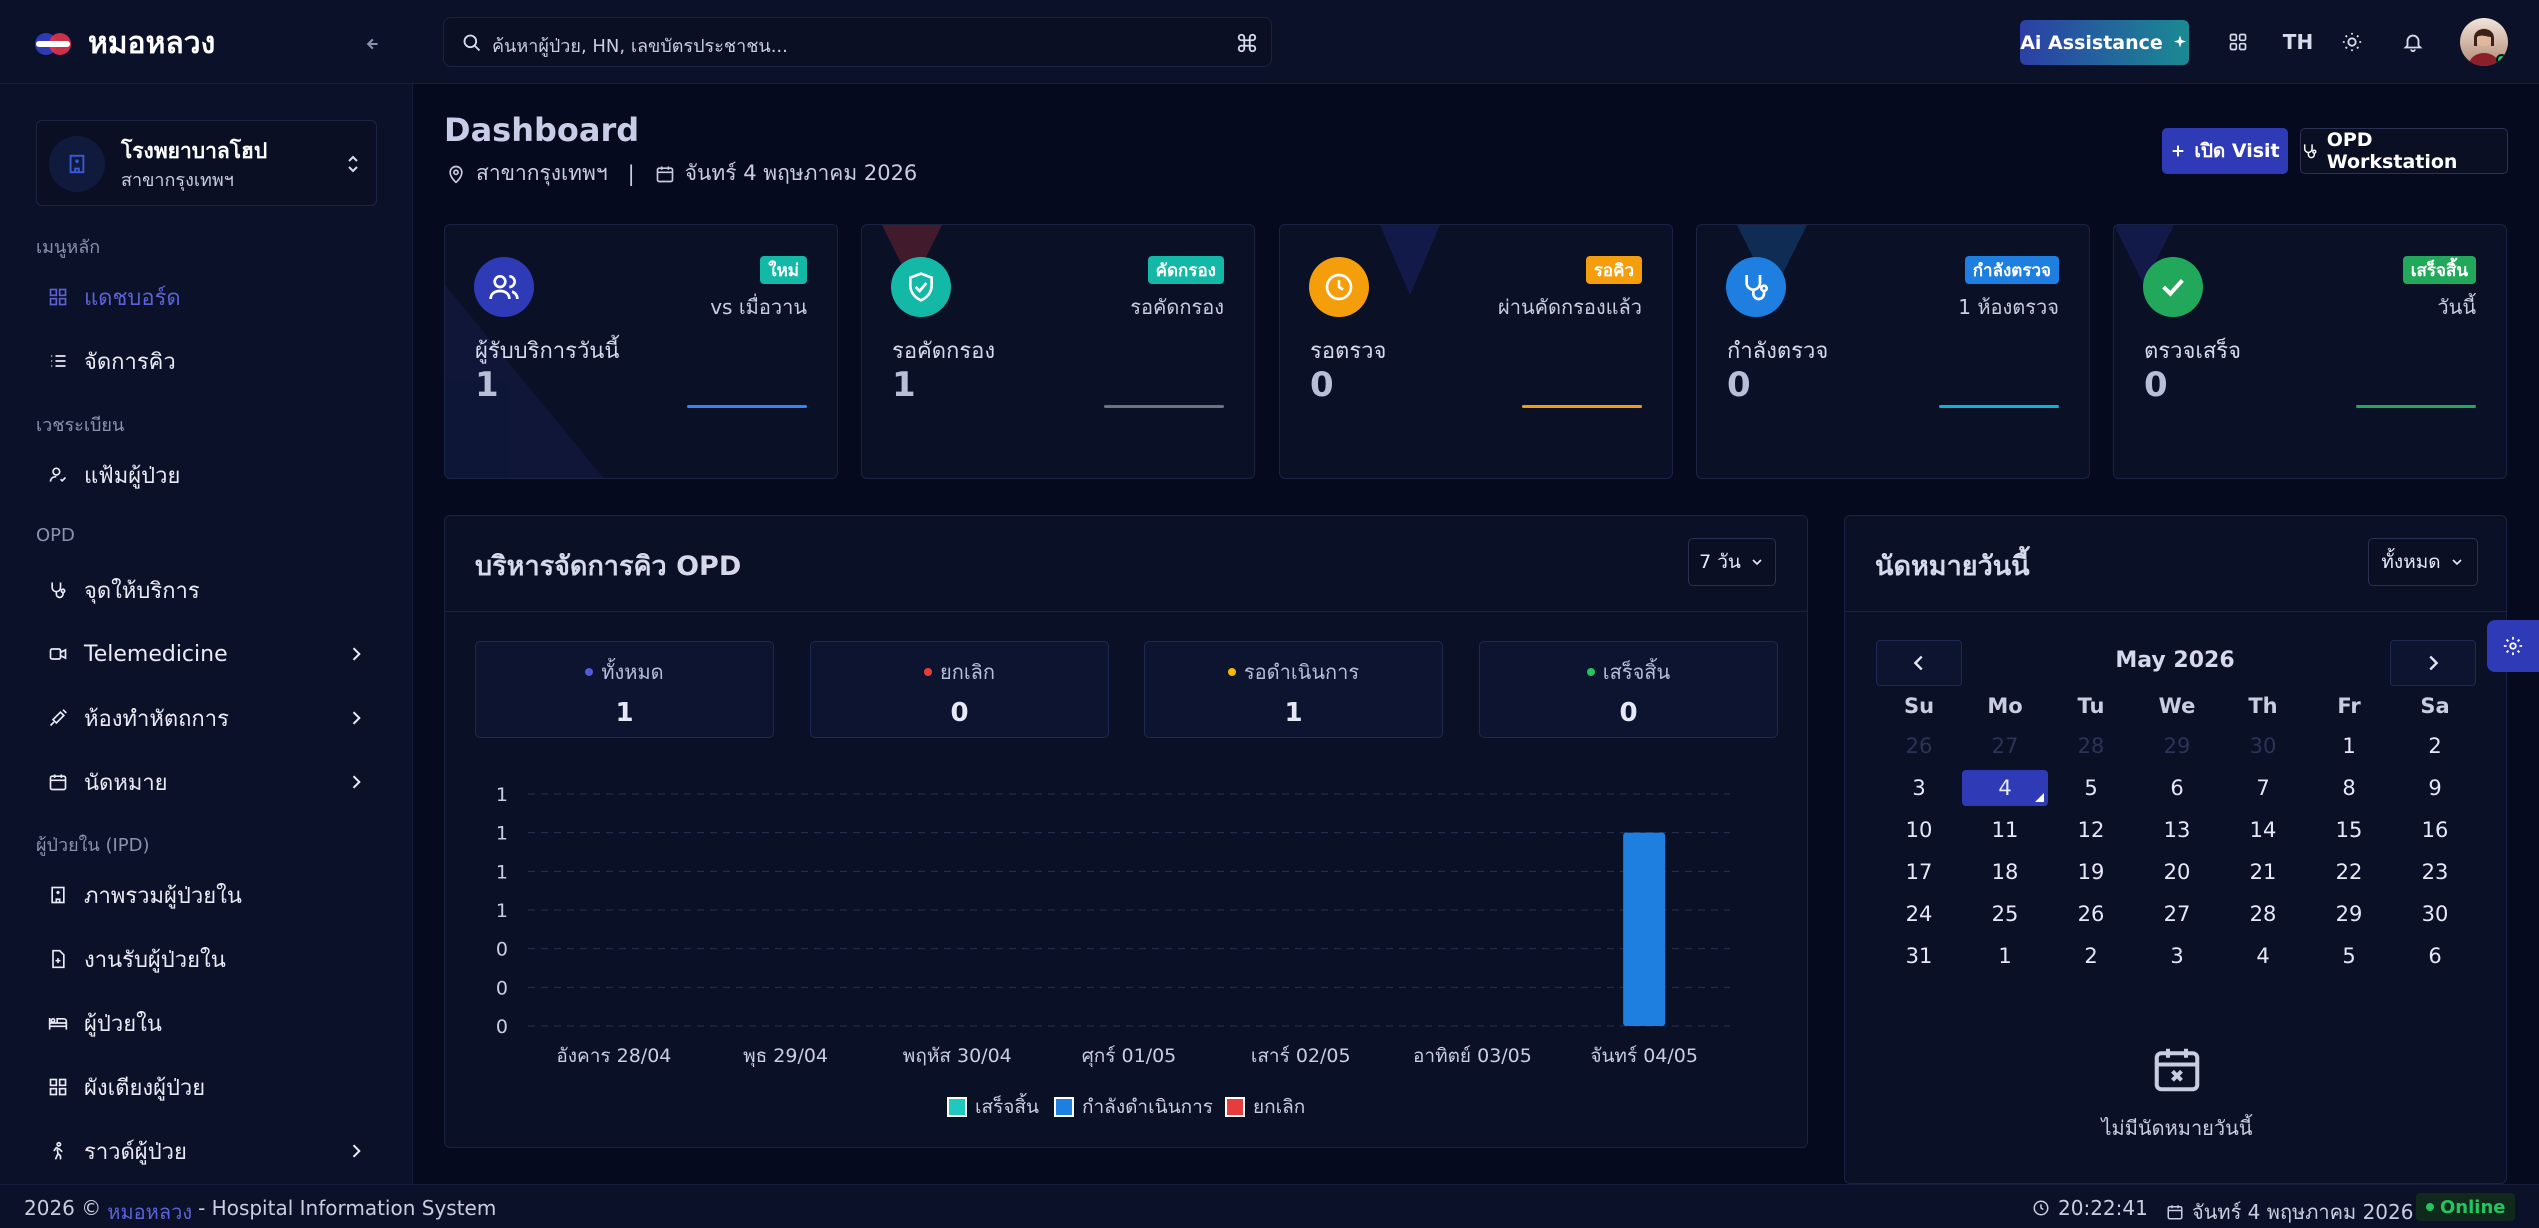 Image resolution: width=2539 pixels, height=1228 pixels. What do you see at coordinates (624, 689) in the screenshot?
I see `queue-stat-all: ทั้งหมด 1` at bounding box center [624, 689].